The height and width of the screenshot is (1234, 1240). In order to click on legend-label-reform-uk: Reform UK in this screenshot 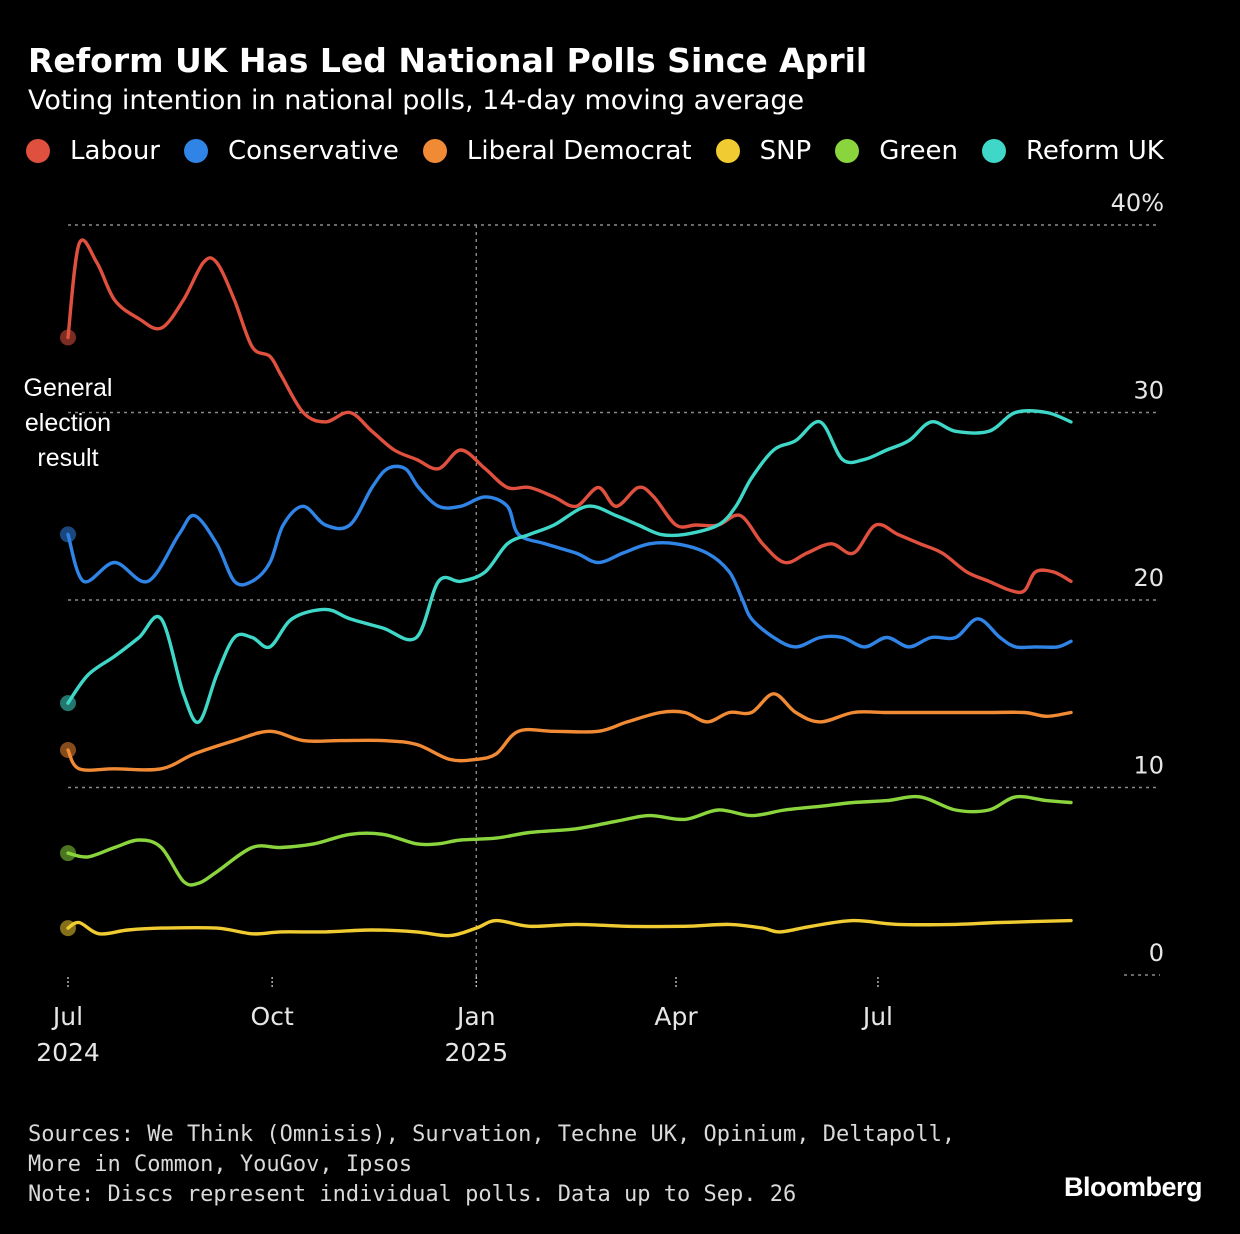, I will do `click(1094, 151)`.